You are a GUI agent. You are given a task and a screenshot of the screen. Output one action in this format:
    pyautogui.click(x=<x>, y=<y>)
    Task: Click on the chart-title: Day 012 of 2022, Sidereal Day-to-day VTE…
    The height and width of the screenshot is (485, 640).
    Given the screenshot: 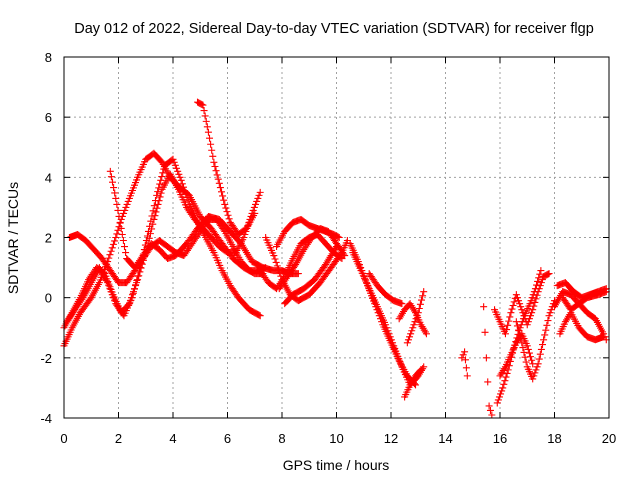 What is the action you would take?
    pyautogui.click(x=334, y=29)
    